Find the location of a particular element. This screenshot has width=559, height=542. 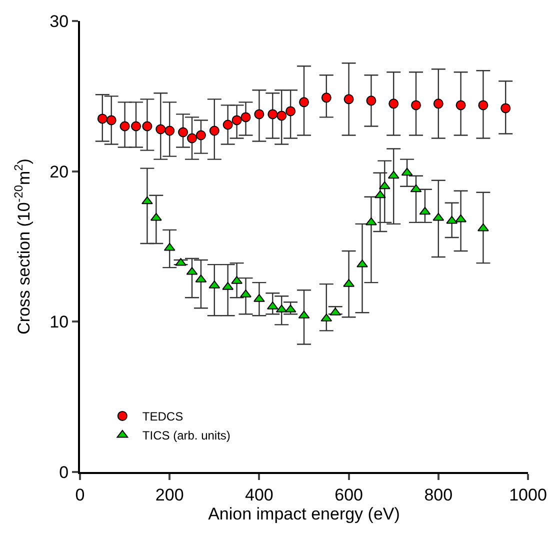

legend-label: TEDCS is located at coordinates (163, 417).